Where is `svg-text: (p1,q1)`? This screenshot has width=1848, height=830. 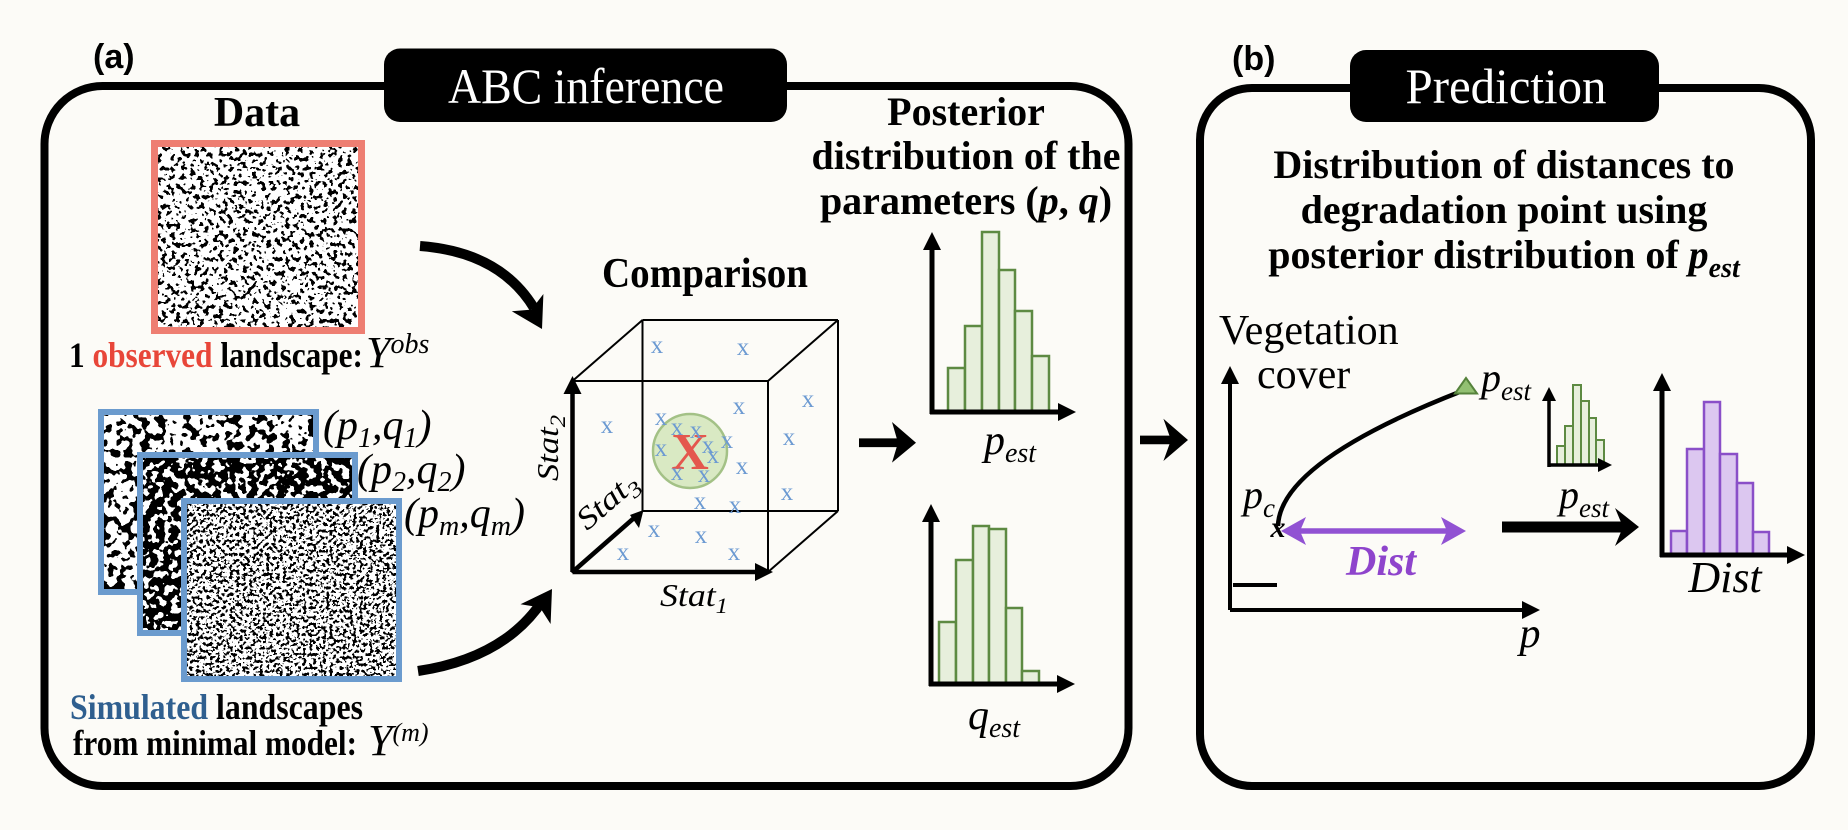 svg-text: (p1,q1) is located at coordinates (377, 428).